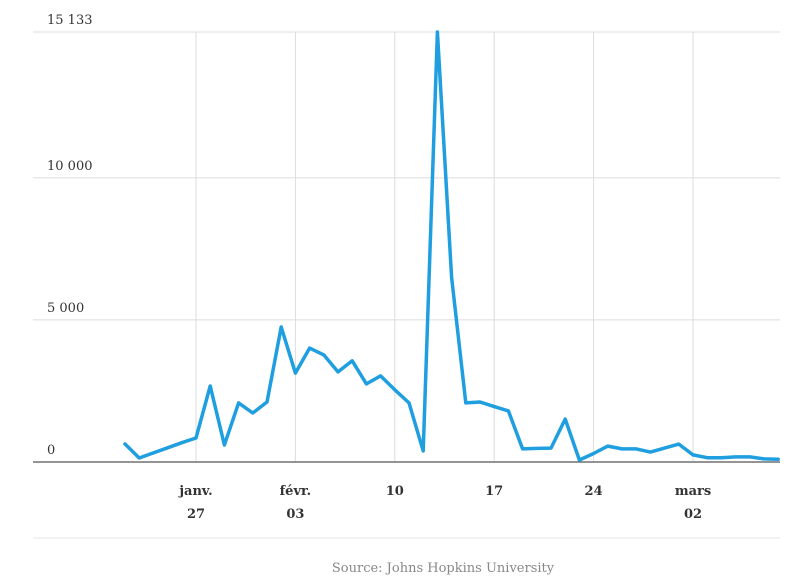 This screenshot has height=584, width=800. Describe the element at coordinates (494, 491) in the screenshot. I see `x-tick-label: 17` at that location.